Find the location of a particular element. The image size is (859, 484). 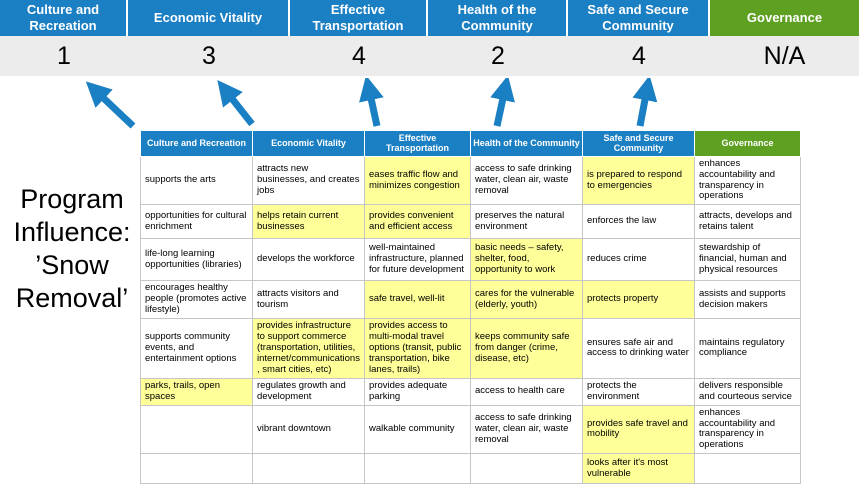

table-cell-r2-c6: attracts, develops and retains talent is located at coordinates (747, 222).